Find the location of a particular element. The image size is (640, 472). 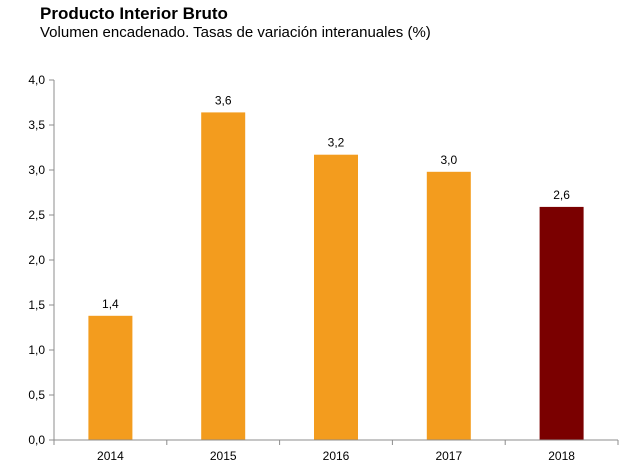

y-tick-label: 1,5 is located at coordinates (36, 305).